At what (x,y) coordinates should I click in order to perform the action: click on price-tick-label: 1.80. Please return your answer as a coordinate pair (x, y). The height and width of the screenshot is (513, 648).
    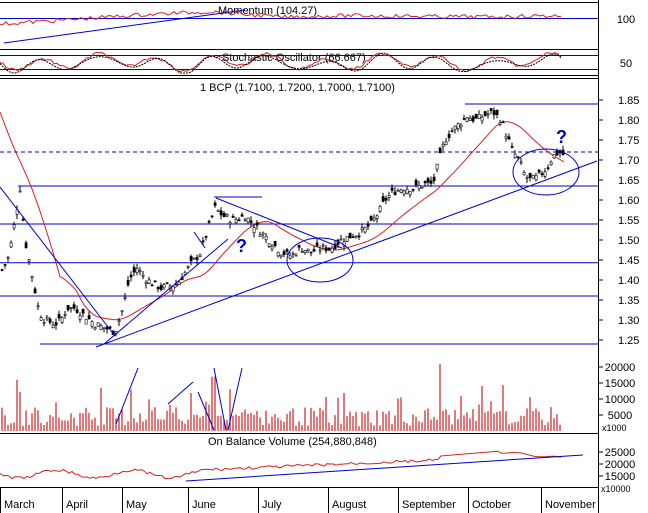
    Looking at the image, I should click on (628, 121).